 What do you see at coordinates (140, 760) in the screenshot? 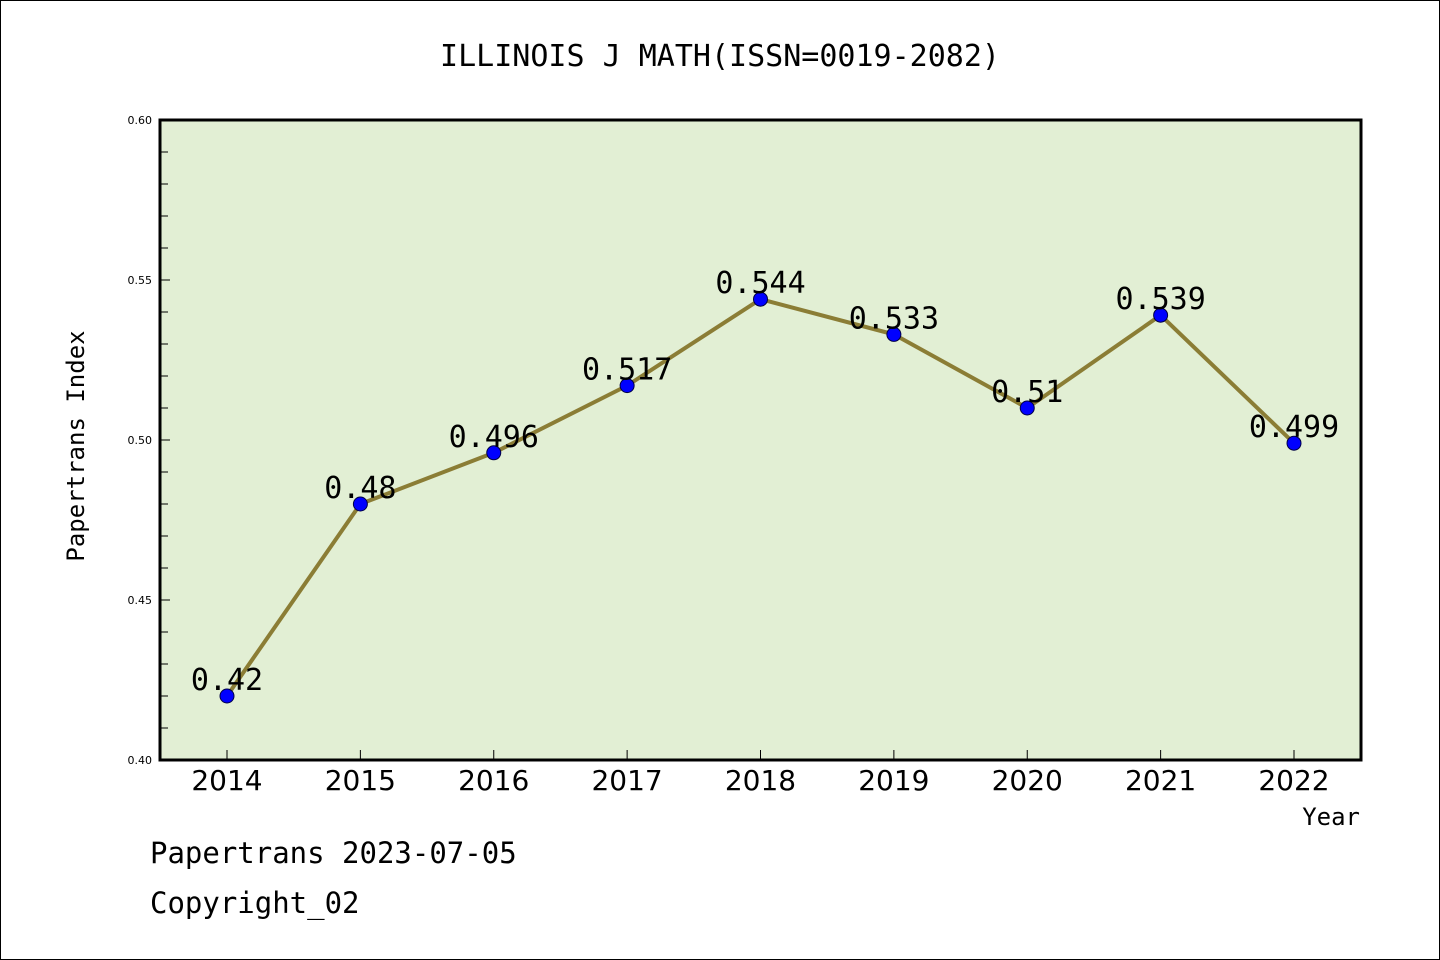
I see `y-tick-label: 0.40` at bounding box center [140, 760].